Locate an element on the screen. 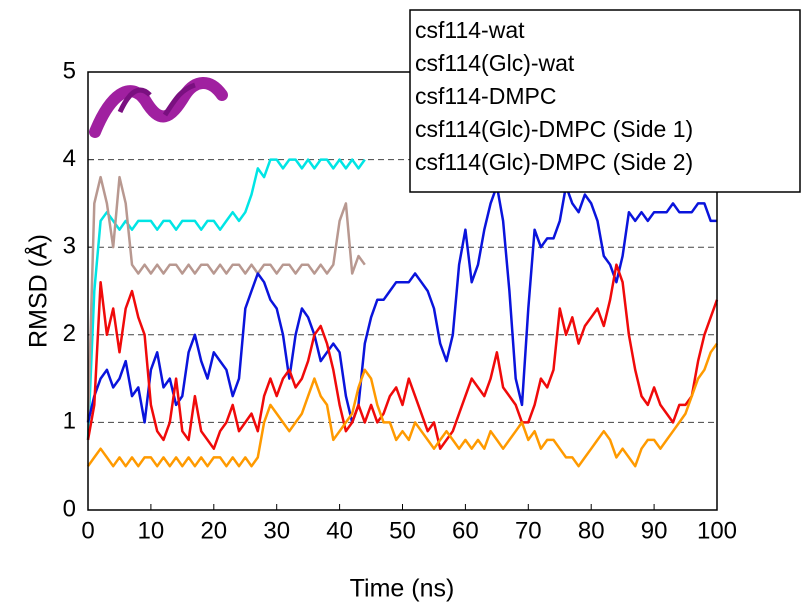 Image resolution: width=803 pixels, height=610 pixels. helix-ribbon-shade is located at coordinates (156, 99).